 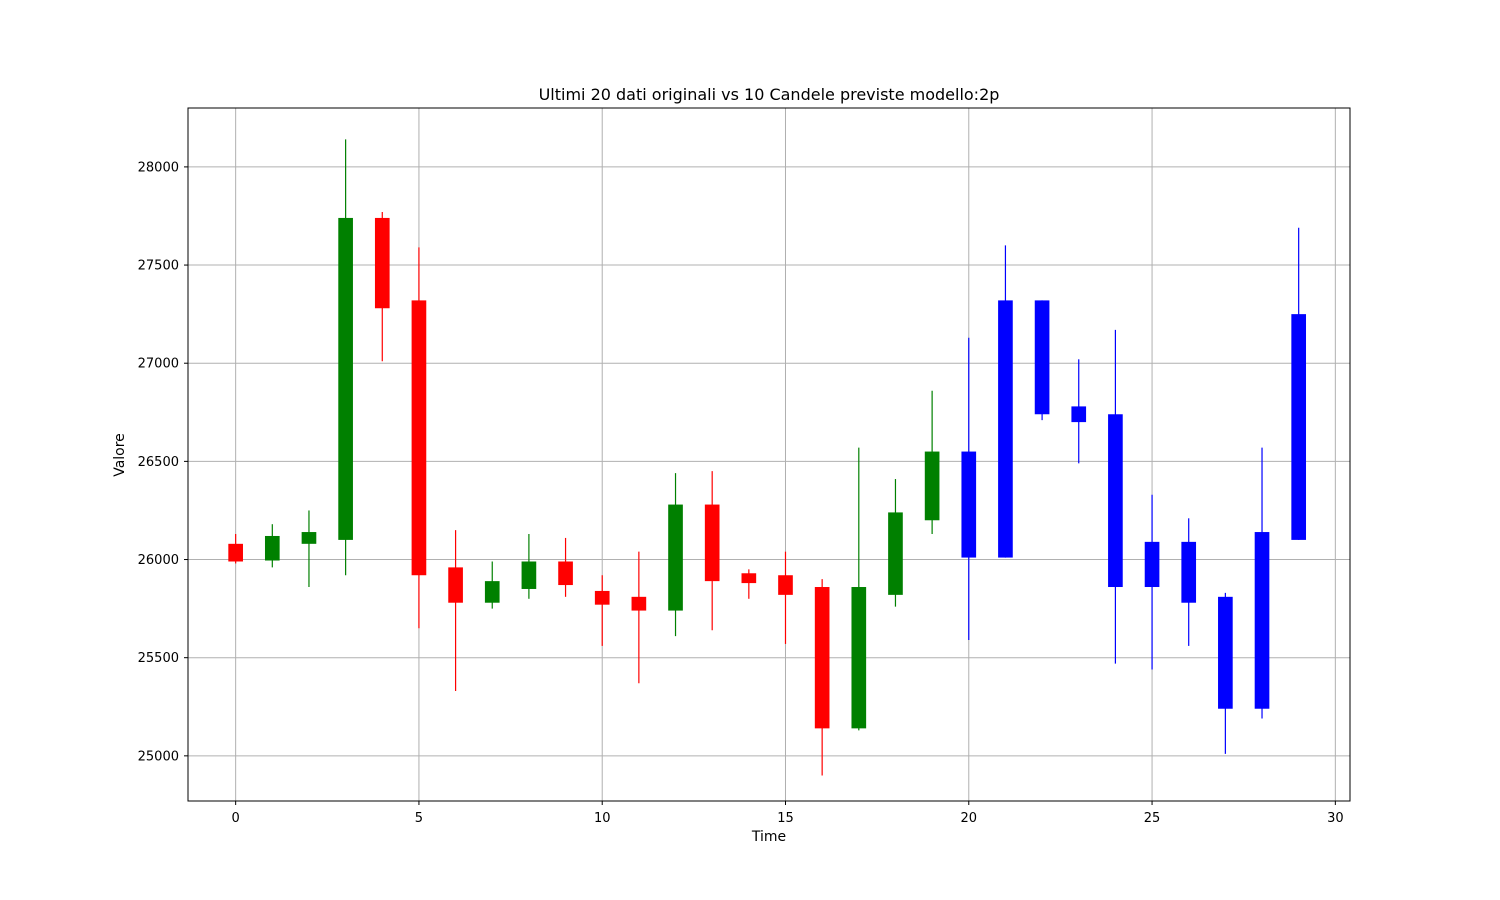 What do you see at coordinates (158, 658) in the screenshot?
I see `y-tick-label: 25500` at bounding box center [158, 658].